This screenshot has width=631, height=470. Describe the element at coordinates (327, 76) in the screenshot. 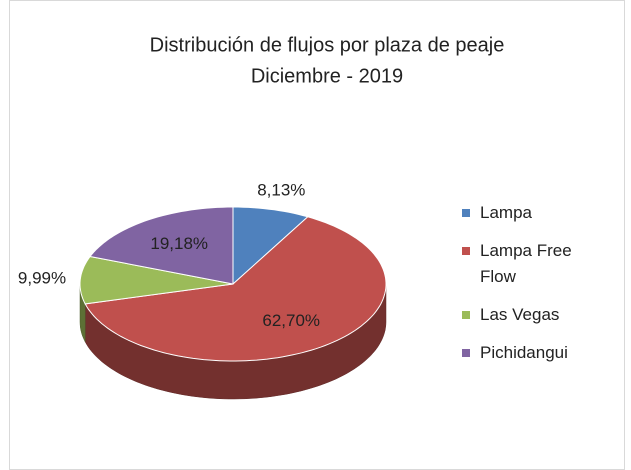

I see `chart-subtitle: Diciembre - 2019` at that location.